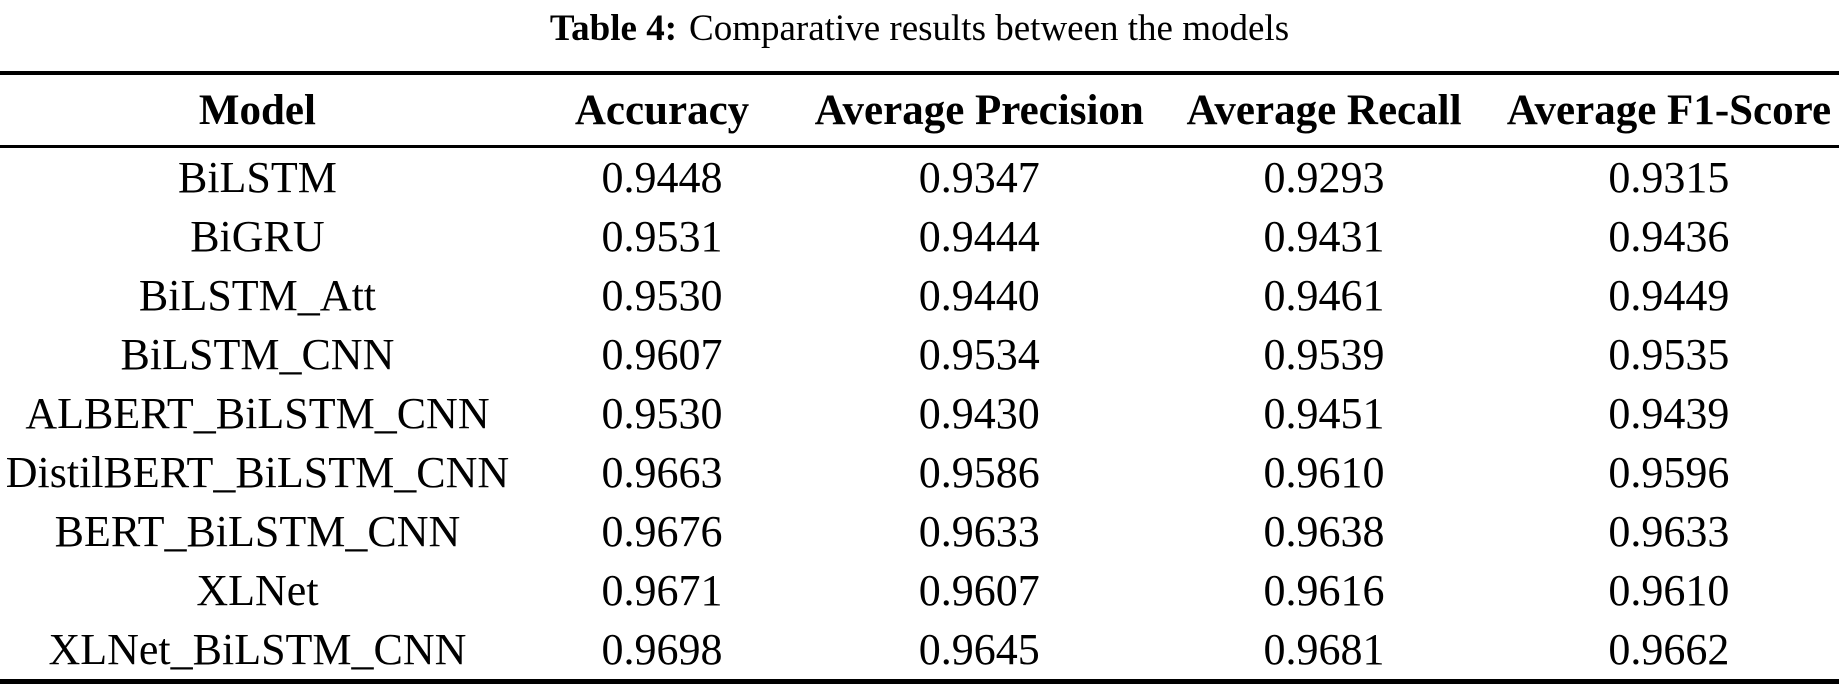  Describe the element at coordinates (1669, 236) in the screenshot. I see `cell-average-f1-score: 0.9436` at that location.